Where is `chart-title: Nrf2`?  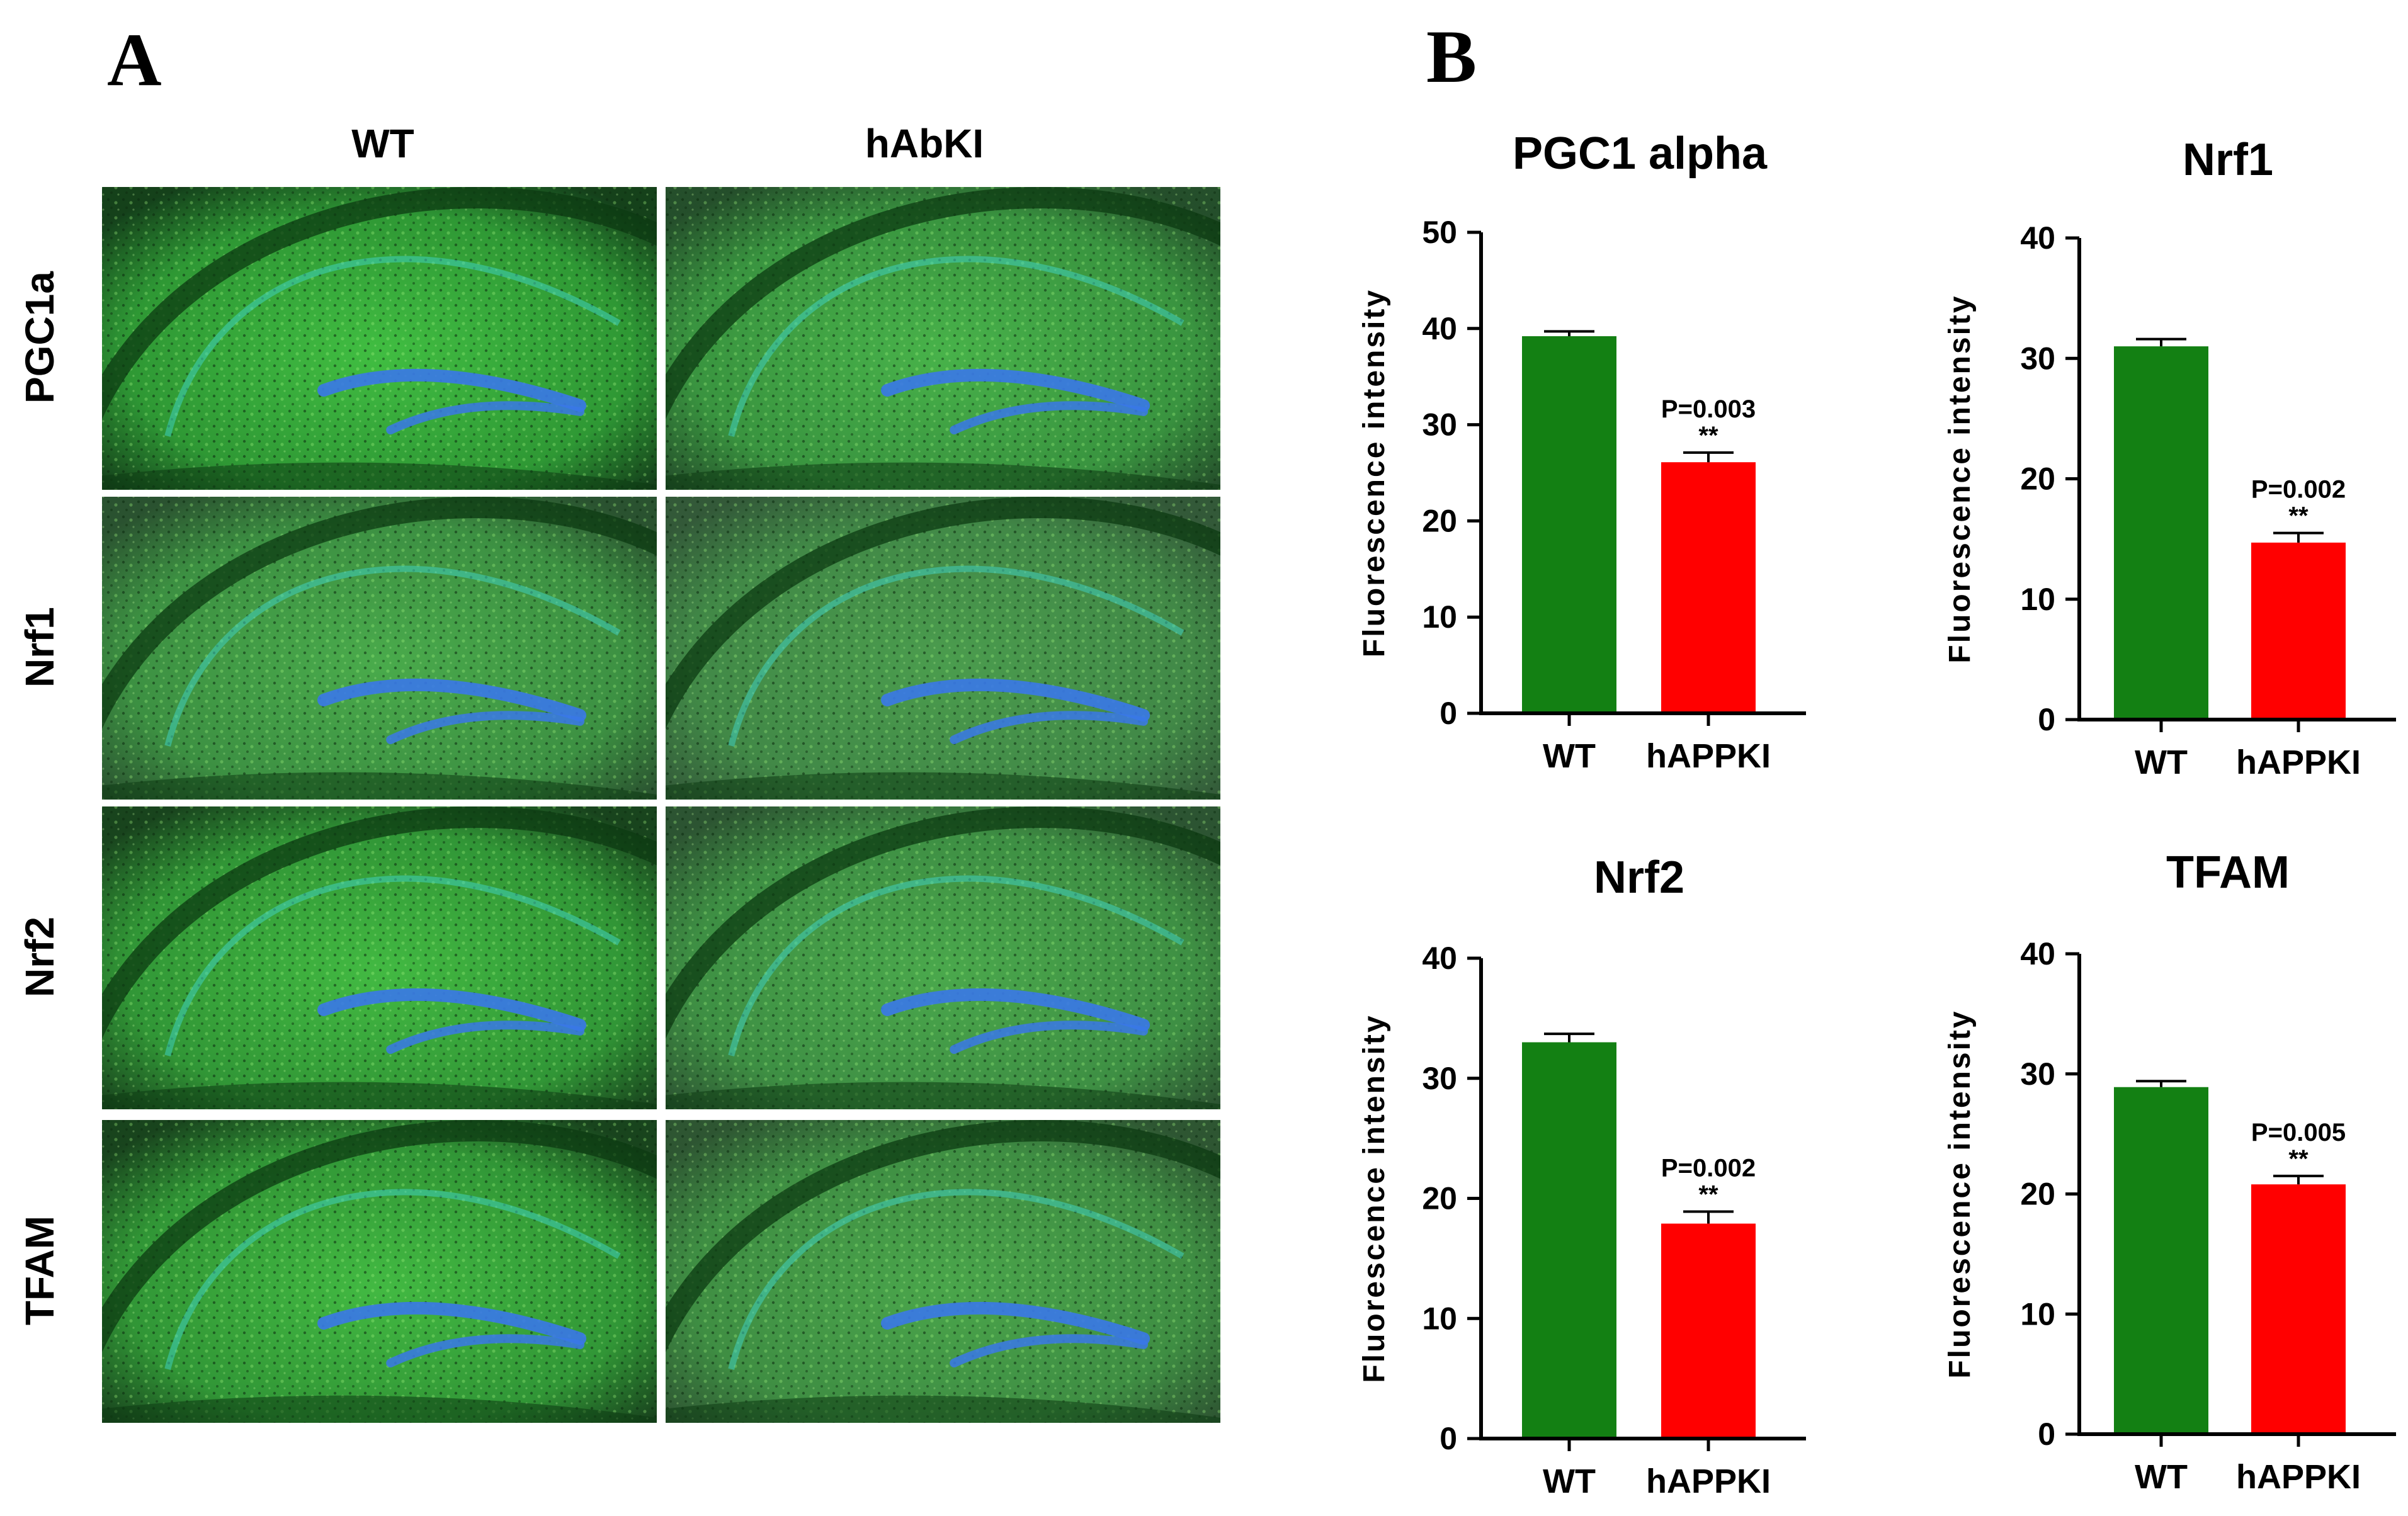 chart-title: Nrf2 is located at coordinates (1639, 877).